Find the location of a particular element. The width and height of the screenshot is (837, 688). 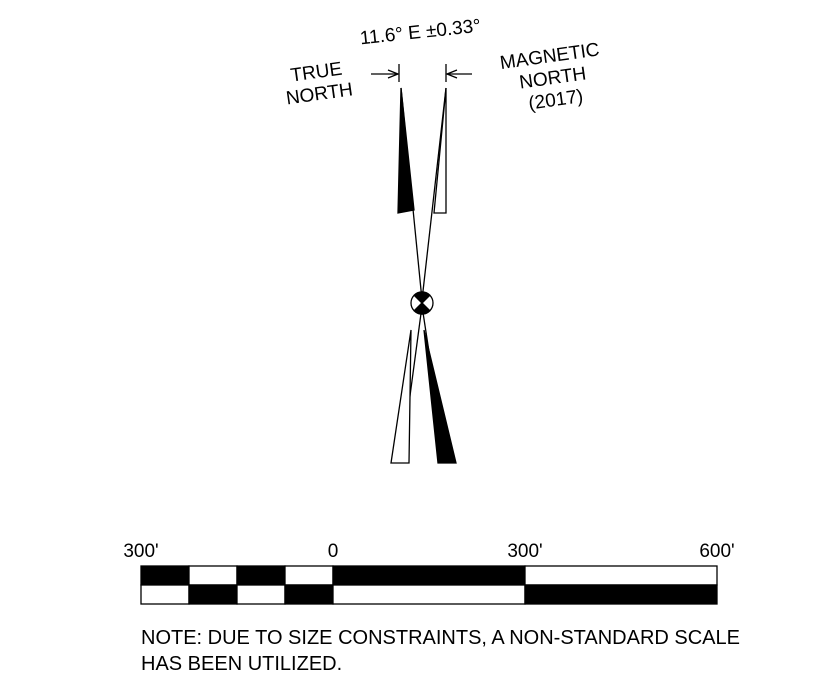

tail-black is located at coordinates (440, 396).